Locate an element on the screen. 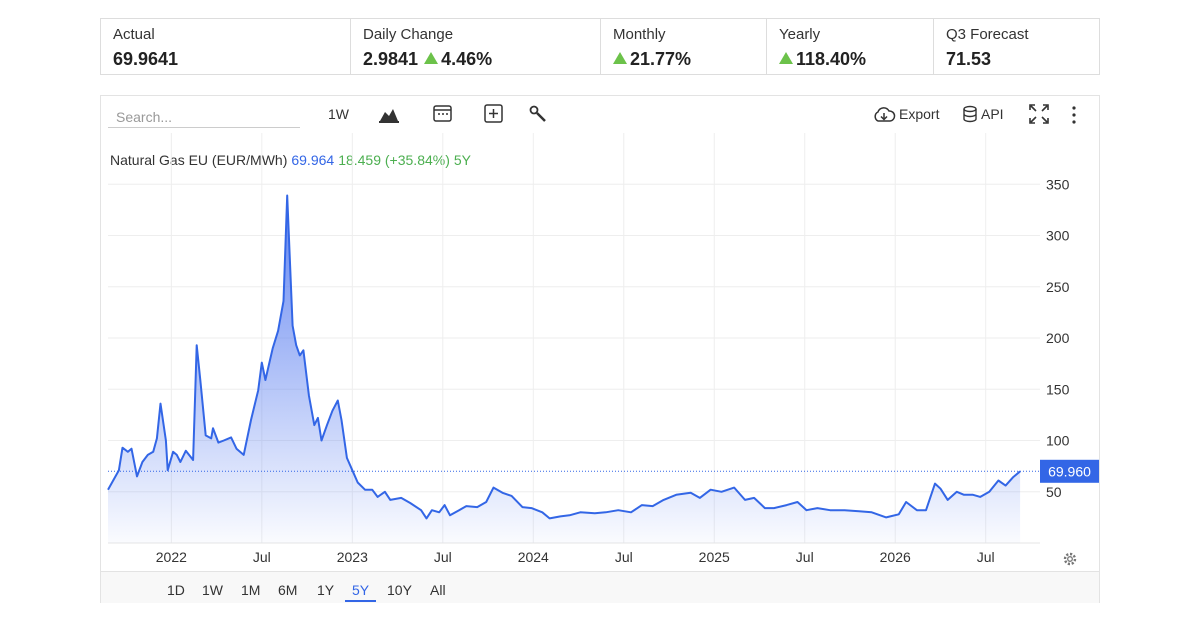 This screenshot has width=1200, height=630. stat-change: 4.46% is located at coordinates (467, 59).